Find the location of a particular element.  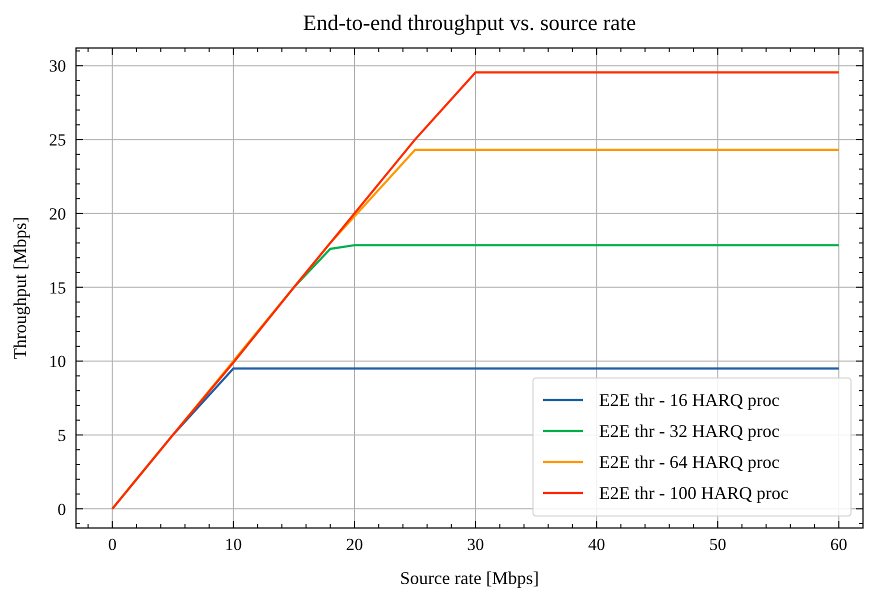

x-tick-label: 30 is located at coordinates (475, 544).